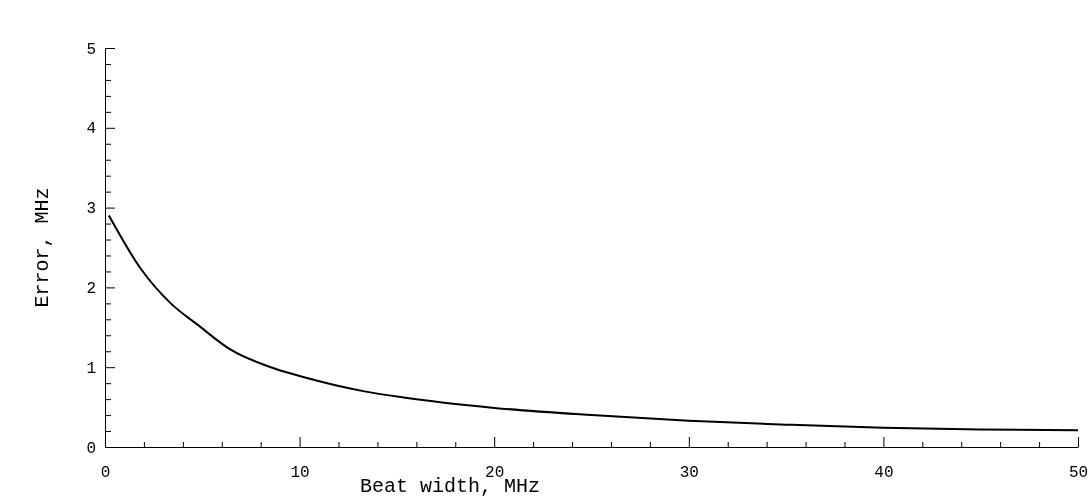  I want to click on y-tick-label: 0, so click(91, 448).